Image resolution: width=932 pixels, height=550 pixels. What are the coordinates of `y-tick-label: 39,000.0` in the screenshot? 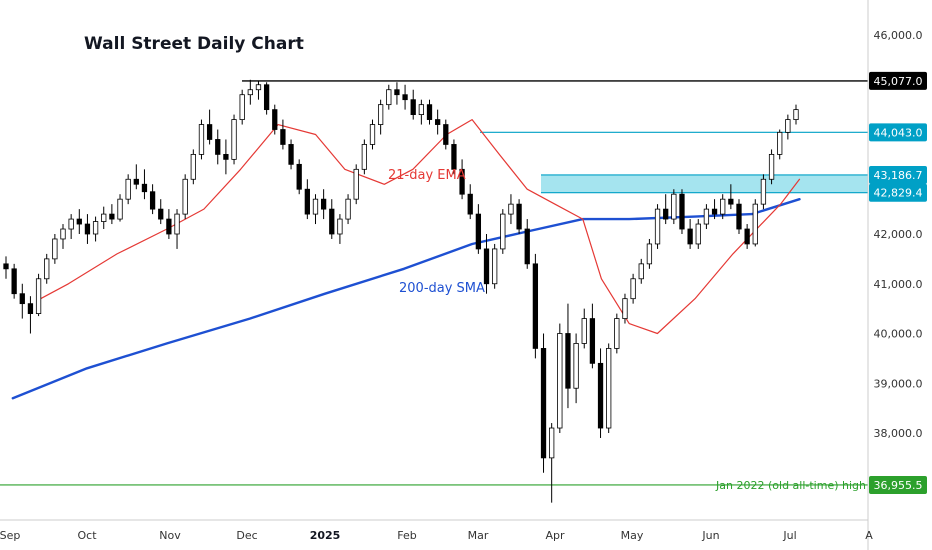 It's located at (898, 383).